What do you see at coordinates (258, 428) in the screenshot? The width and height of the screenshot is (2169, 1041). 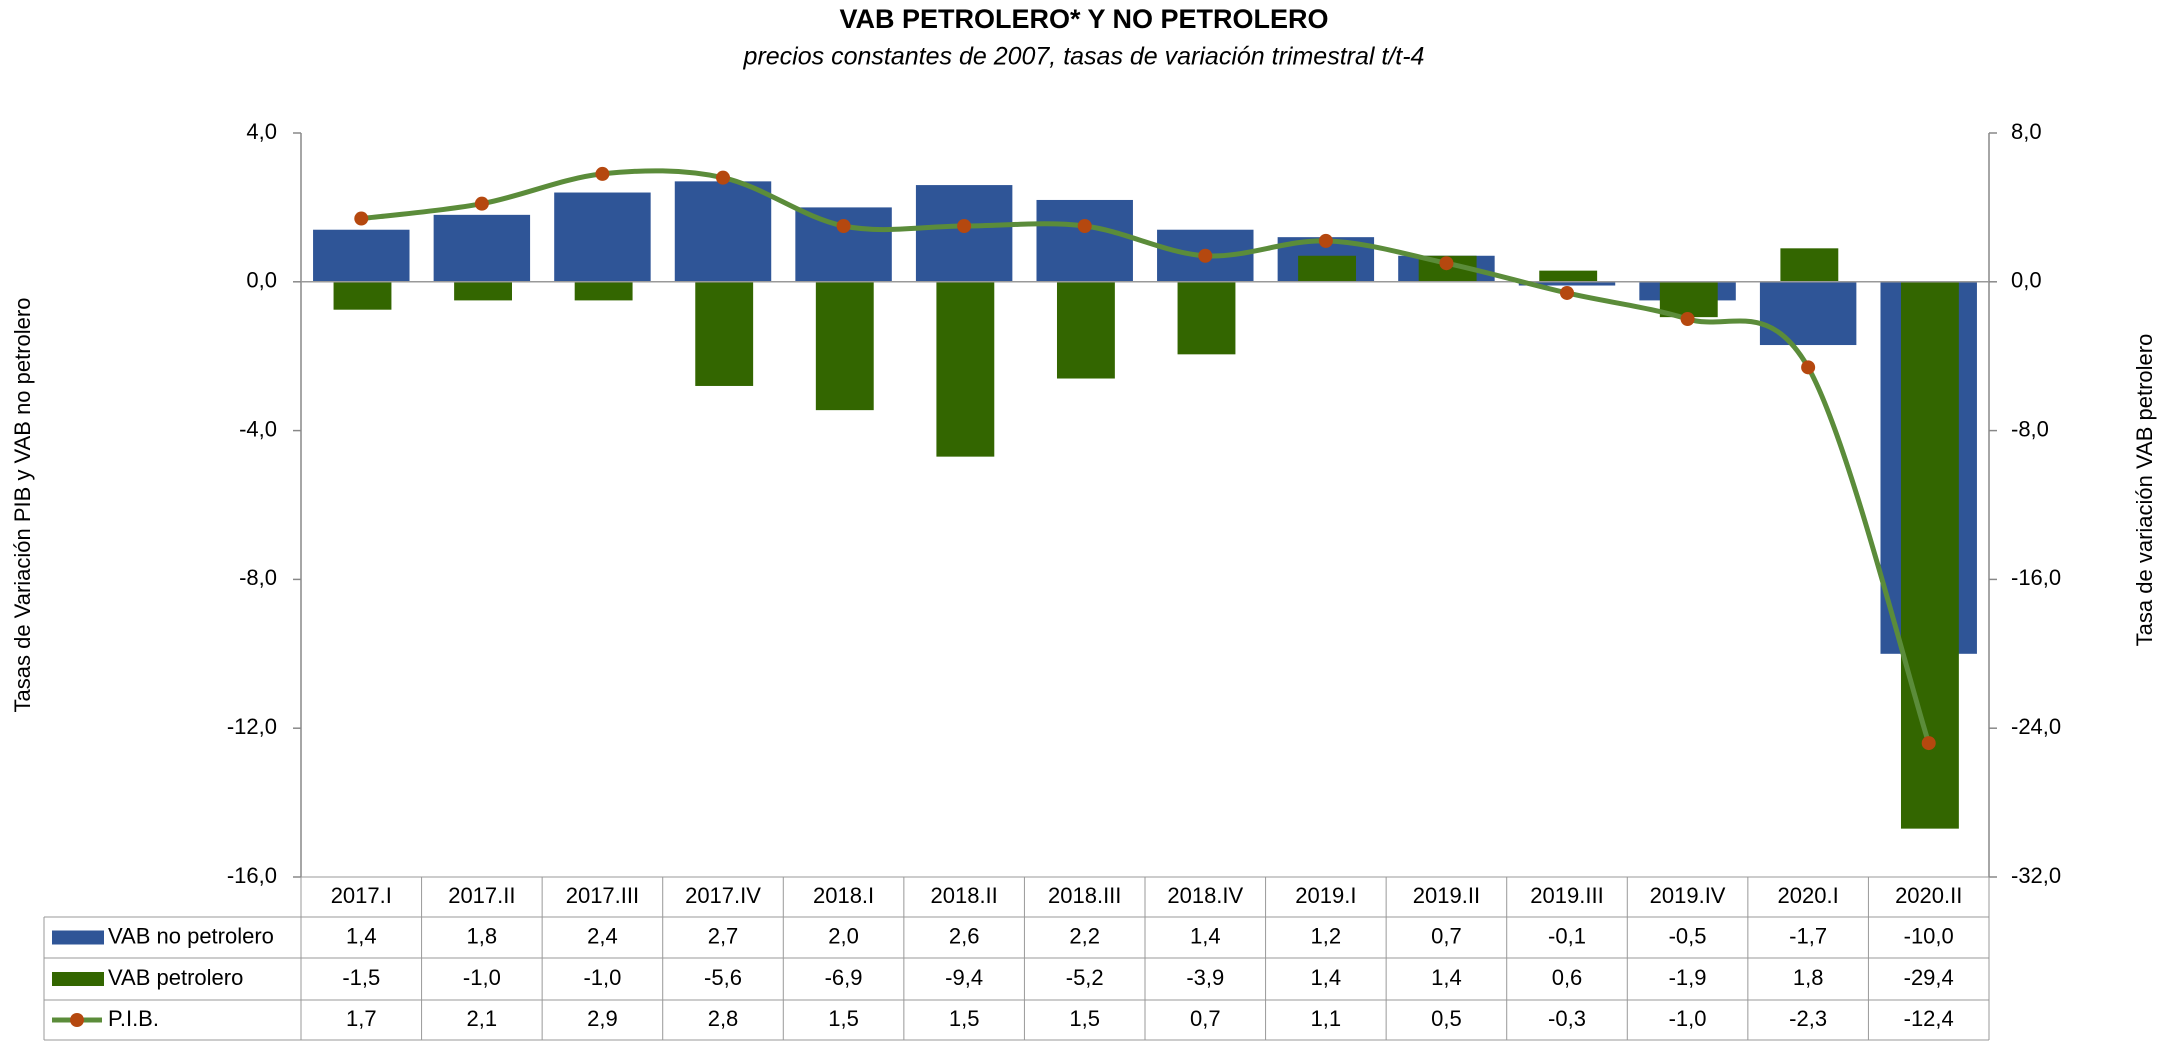 I see `y-tick-label: -4,0` at bounding box center [258, 428].